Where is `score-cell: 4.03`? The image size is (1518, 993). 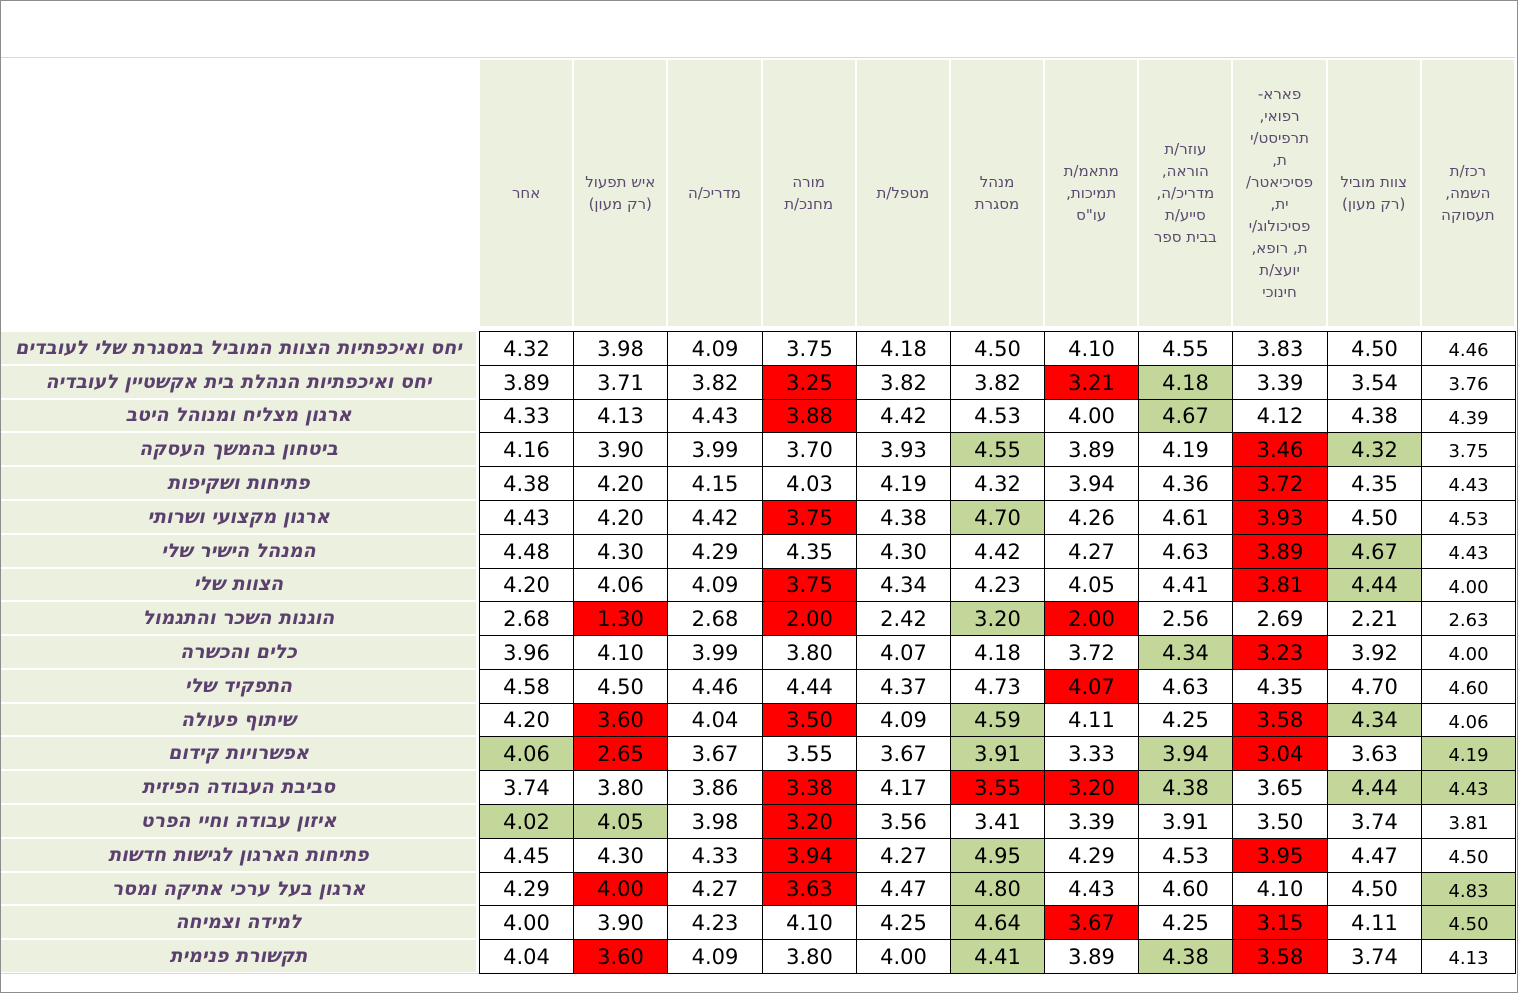 score-cell: 4.03 is located at coordinates (809, 483).